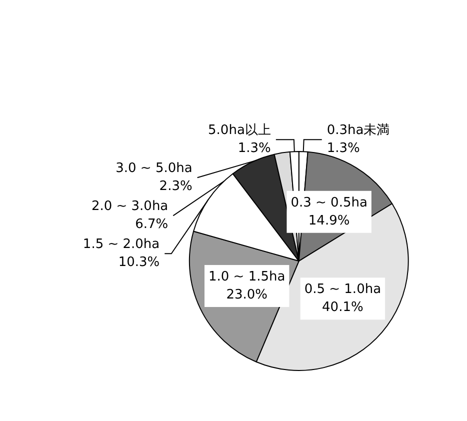  What do you see at coordinates (139, 262) in the screenshot?
I see `data-label: 10.3%` at bounding box center [139, 262].